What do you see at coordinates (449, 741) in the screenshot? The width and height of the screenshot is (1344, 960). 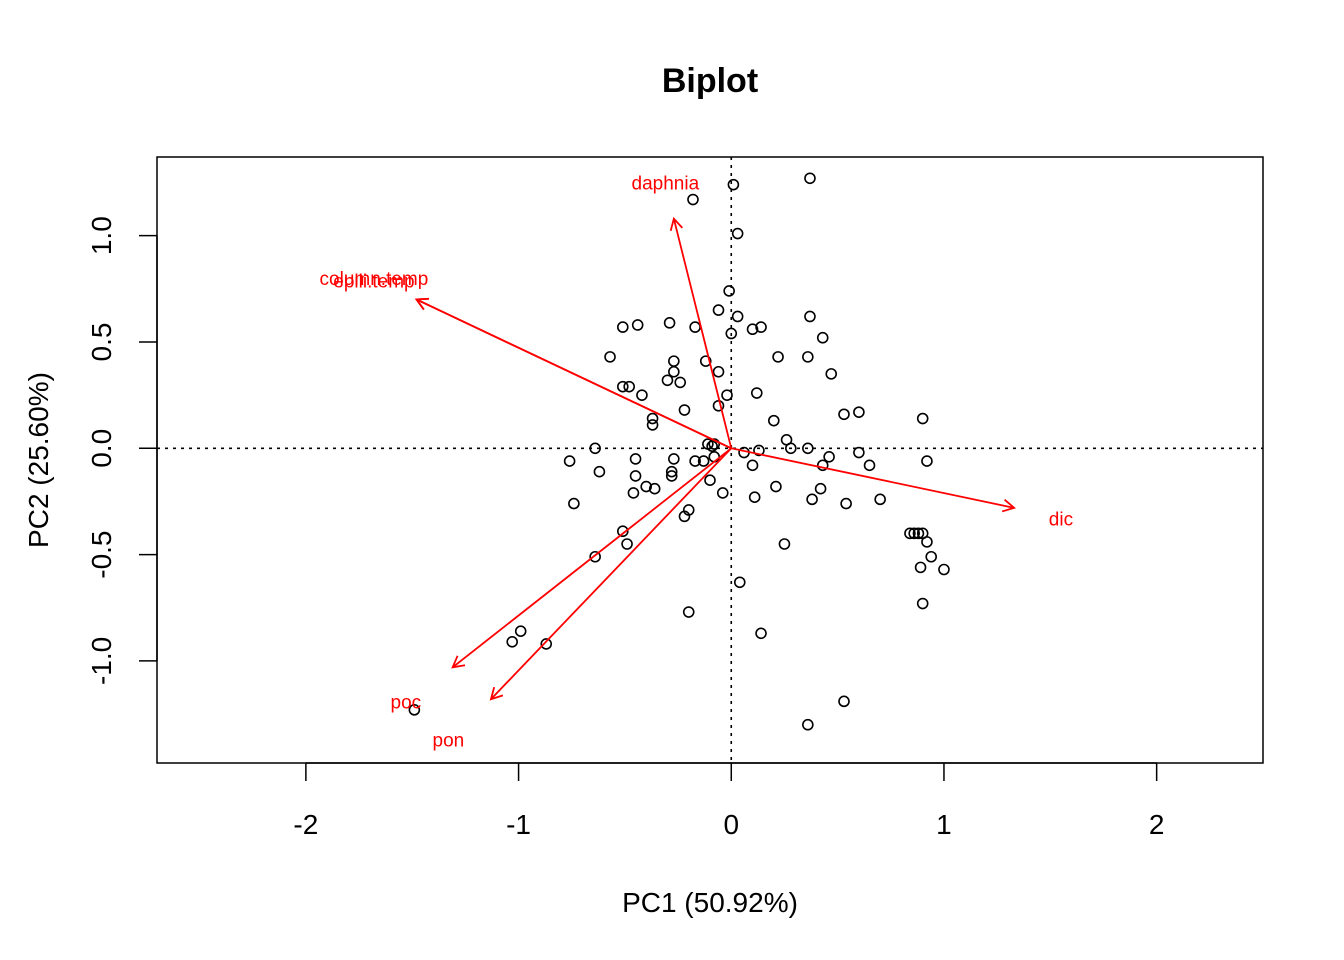 I see `loading-label-pon: pon` at bounding box center [449, 741].